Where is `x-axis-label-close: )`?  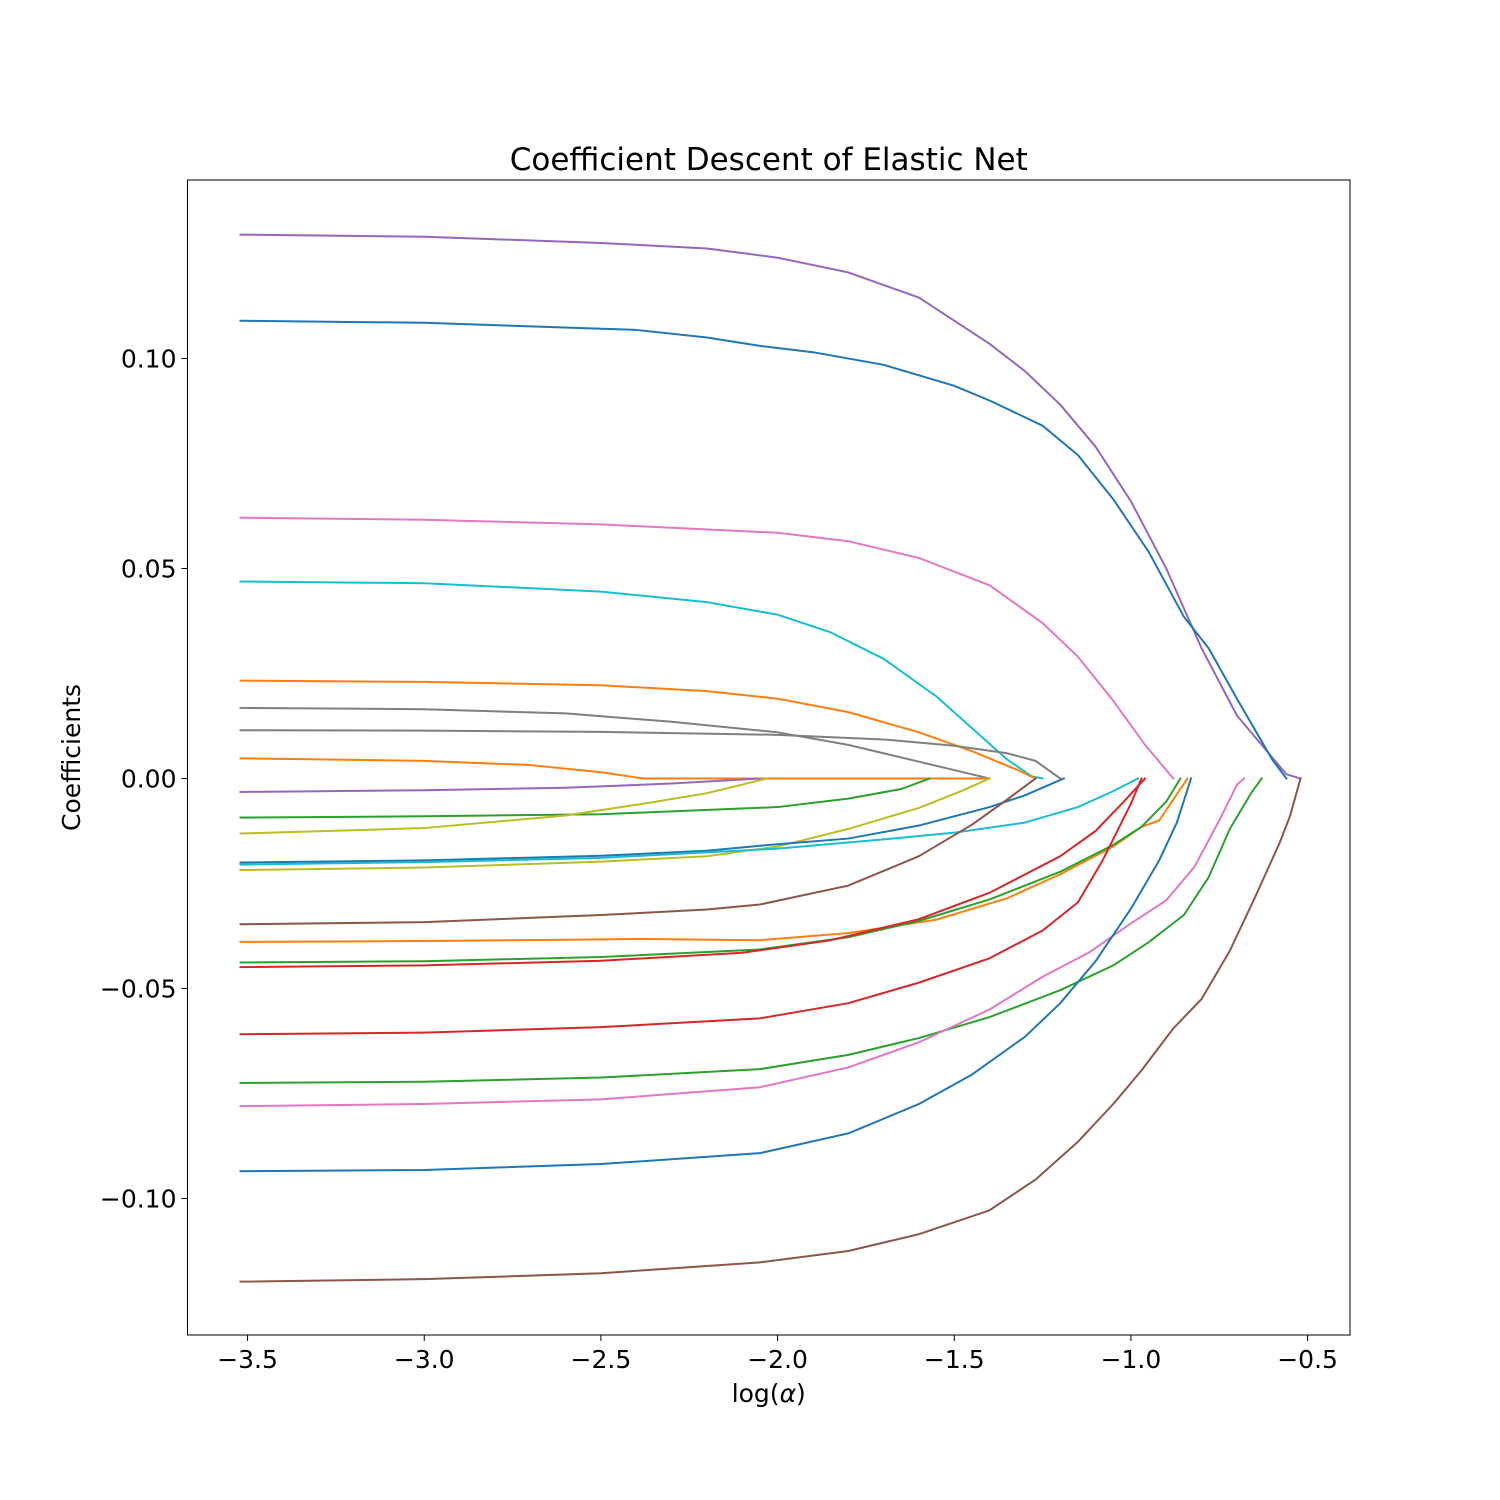
x-axis-label-close: ) is located at coordinates (801, 1393).